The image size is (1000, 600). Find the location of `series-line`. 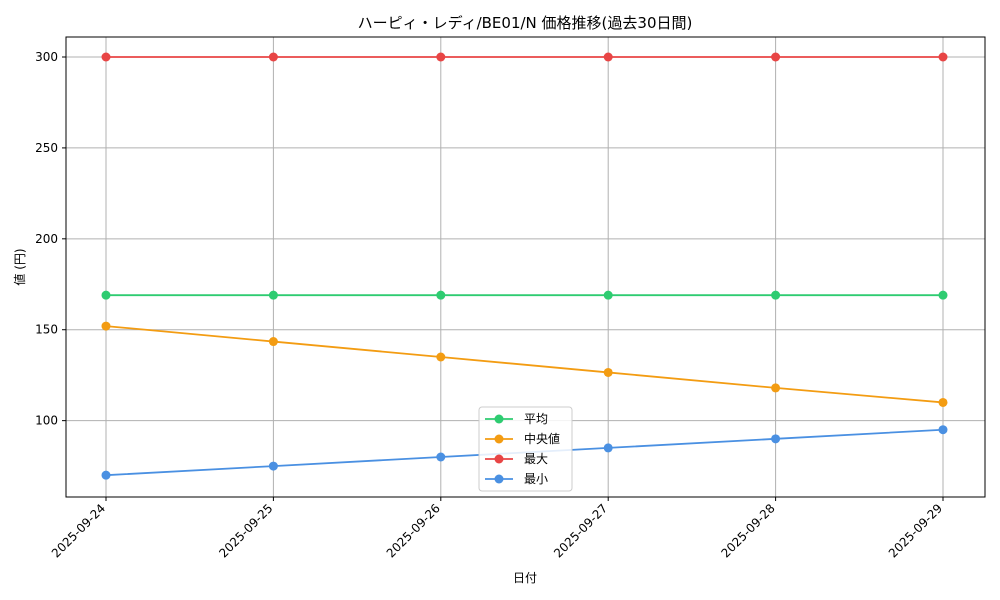

series-line is located at coordinates (524, 364).